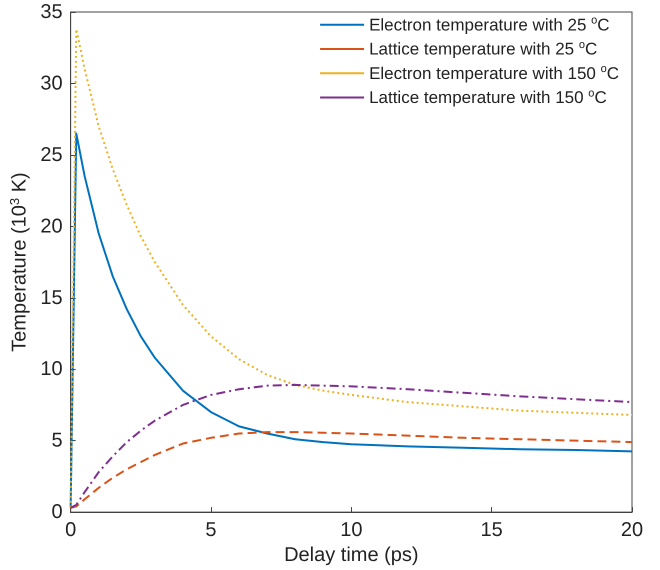 This screenshot has height=570, width=660. I want to click on y-tick-label: 5, so click(57, 441).